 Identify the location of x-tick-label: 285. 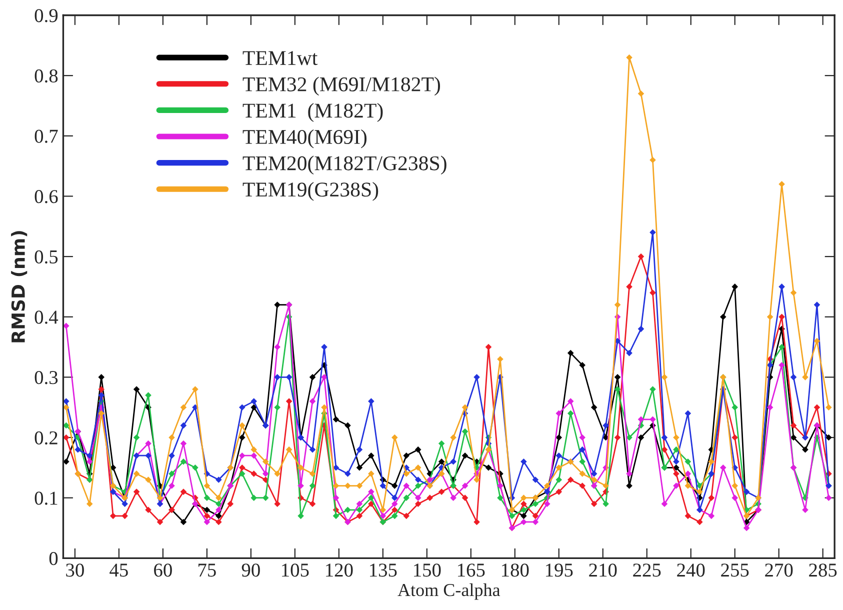
(823, 570).